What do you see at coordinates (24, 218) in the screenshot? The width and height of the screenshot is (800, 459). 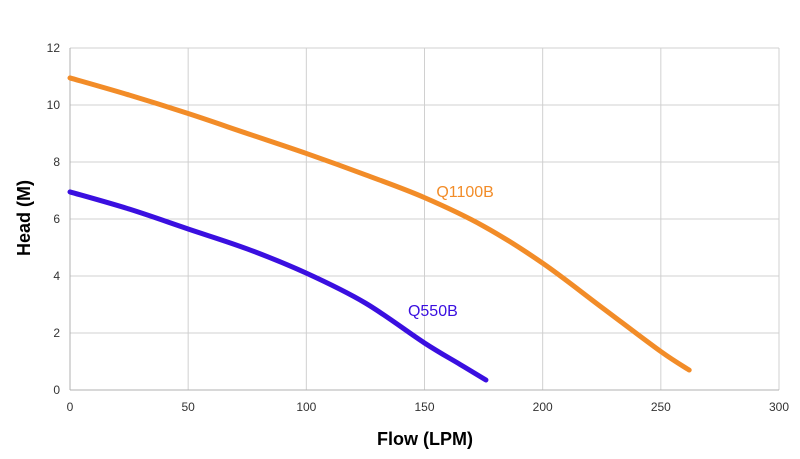 I see `y-axis-title: Head (M)` at bounding box center [24, 218].